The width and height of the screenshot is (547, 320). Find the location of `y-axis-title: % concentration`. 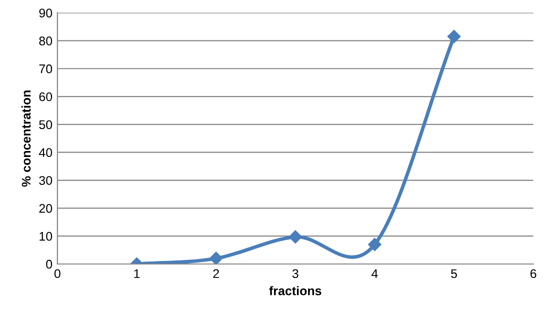

y-axis-title: % concentration is located at coordinates (26, 138).